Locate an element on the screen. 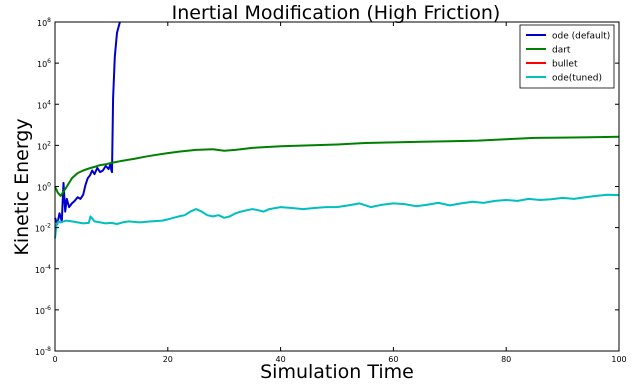 This screenshot has height=385, width=637. legend: ode (default) dart bullet ode(tuned) is located at coordinates (567, 56).